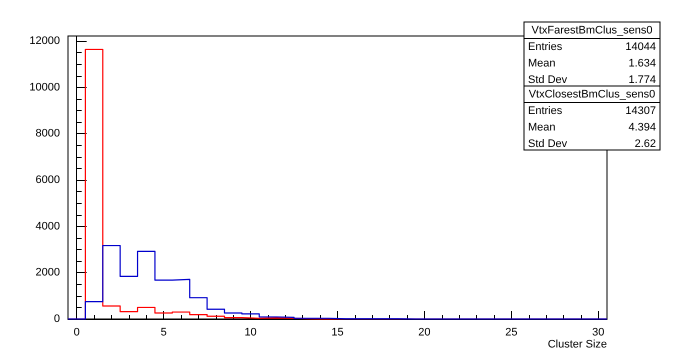 This screenshot has width=673, height=355. I want to click on x-tick-label: 20, so click(424, 332).